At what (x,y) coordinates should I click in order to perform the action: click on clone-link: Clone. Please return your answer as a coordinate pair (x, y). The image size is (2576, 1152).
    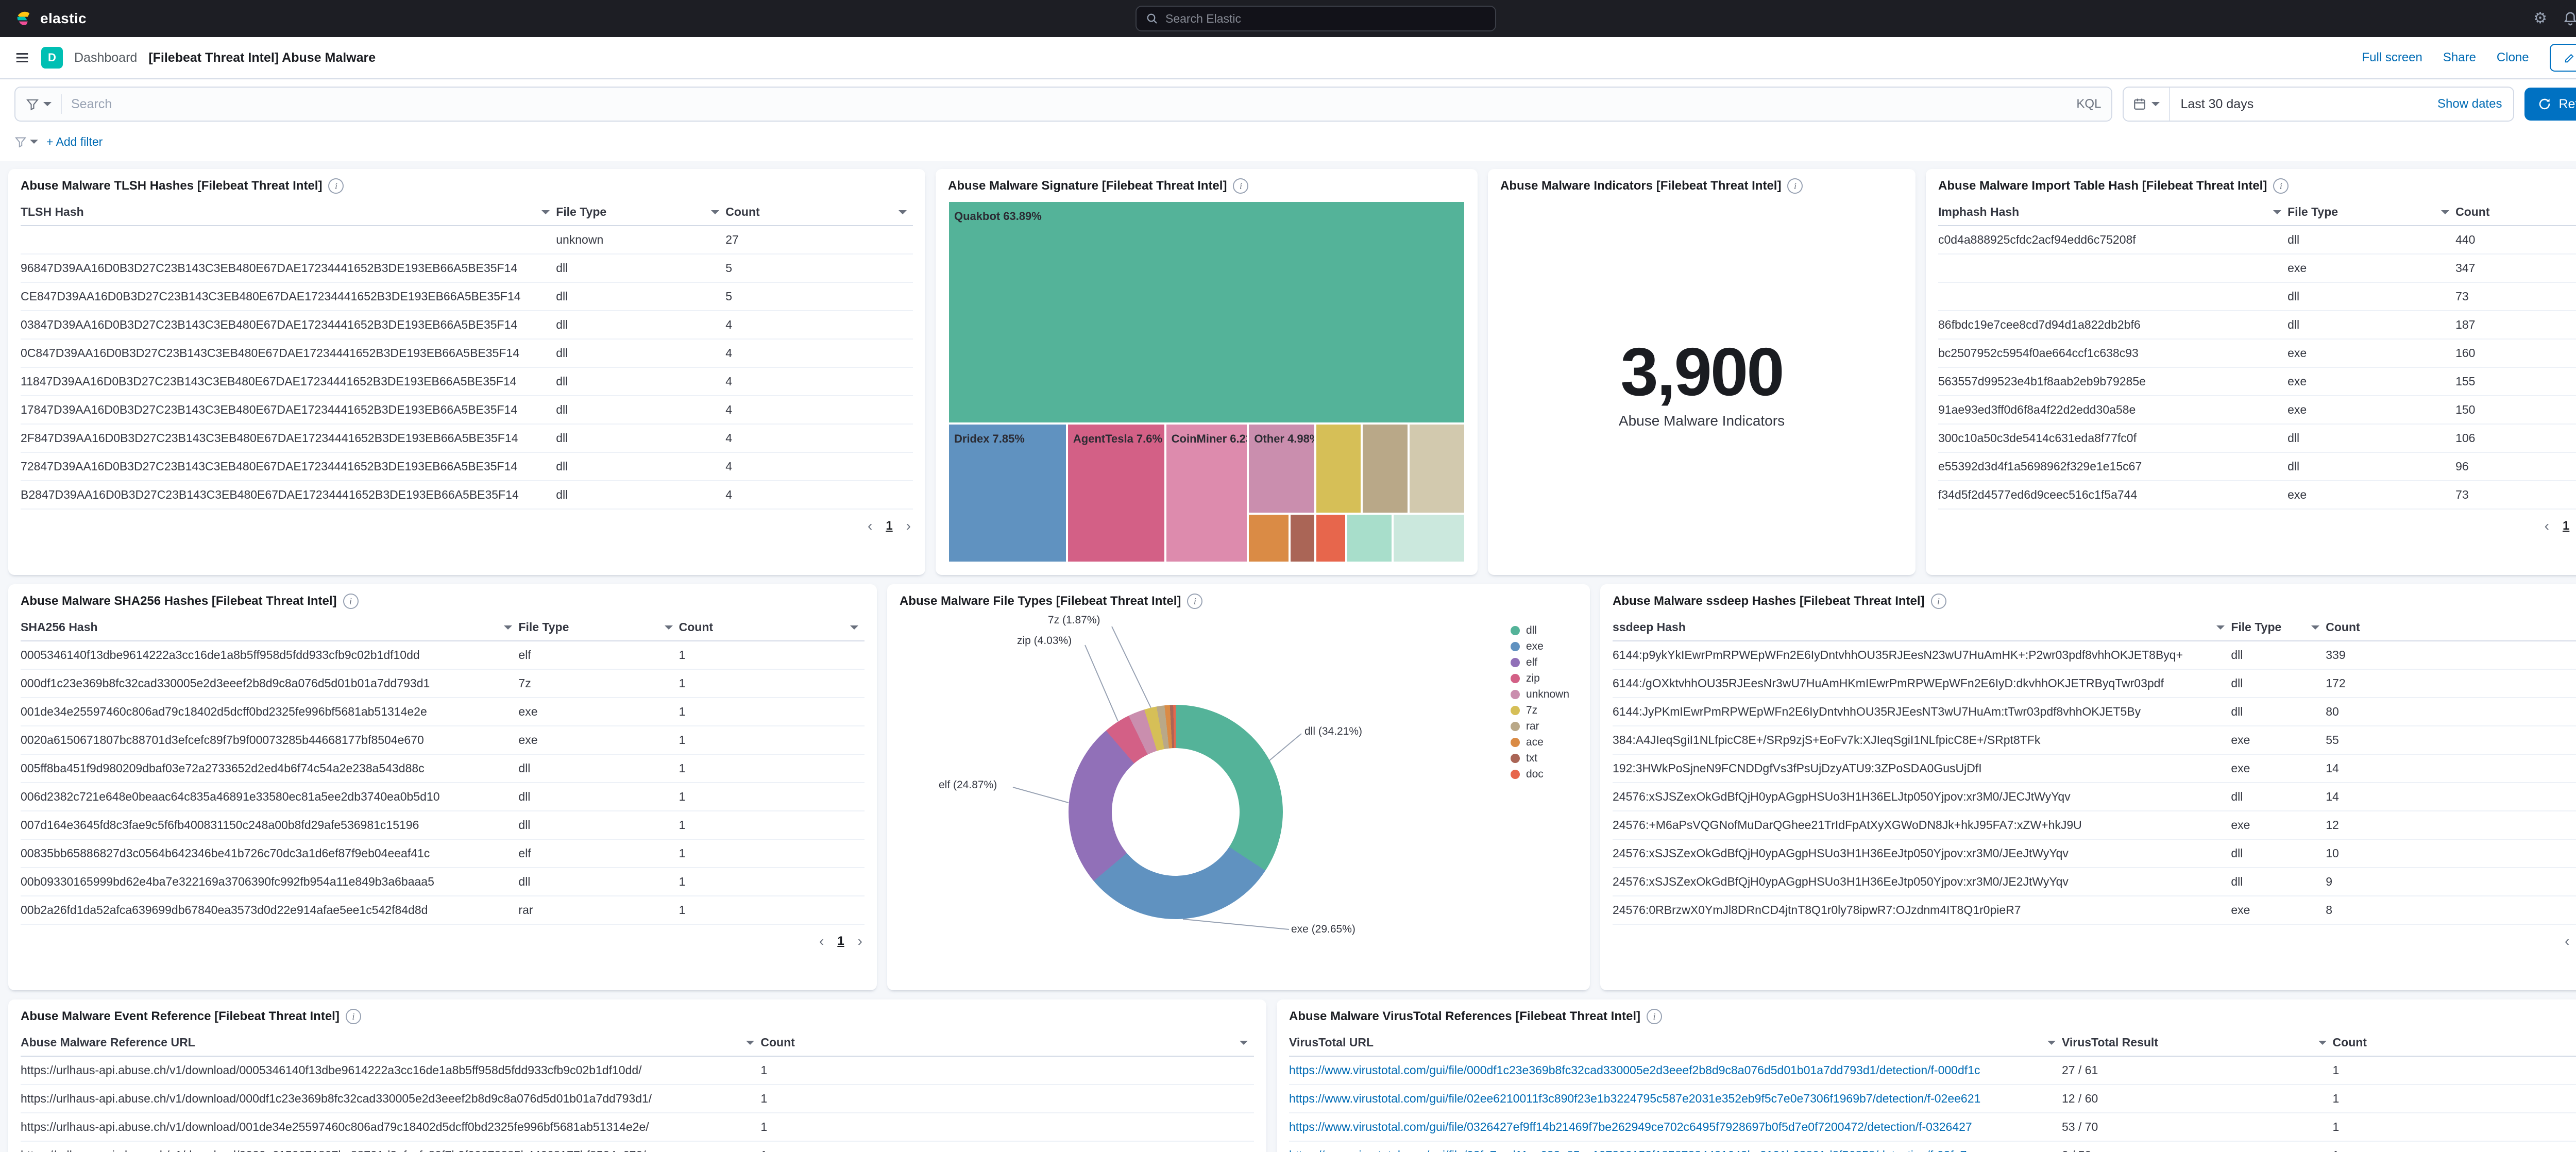
    Looking at the image, I should click on (2512, 57).